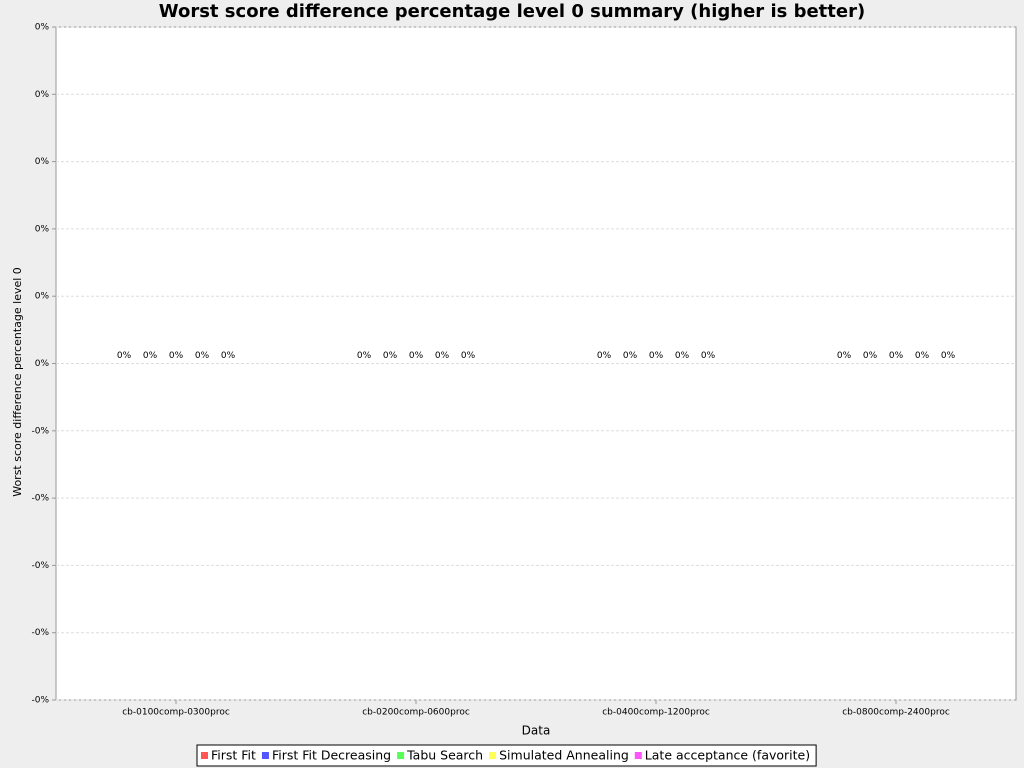 The height and width of the screenshot is (768, 1024). What do you see at coordinates (656, 713) in the screenshot?
I see `x-tick-label: cb-0400comp-1200proc` at bounding box center [656, 713].